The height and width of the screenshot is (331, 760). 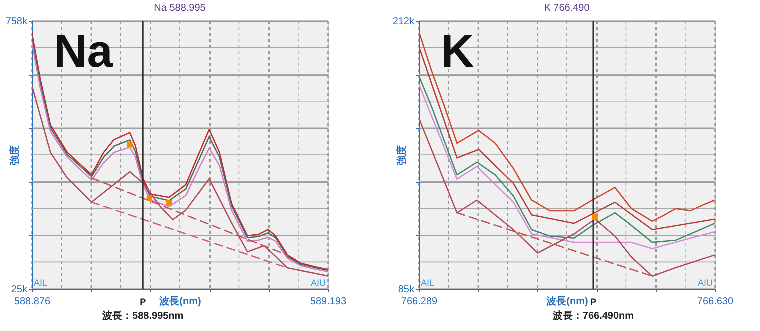 I want to click on y-tick-label: 85k, so click(x=407, y=290).